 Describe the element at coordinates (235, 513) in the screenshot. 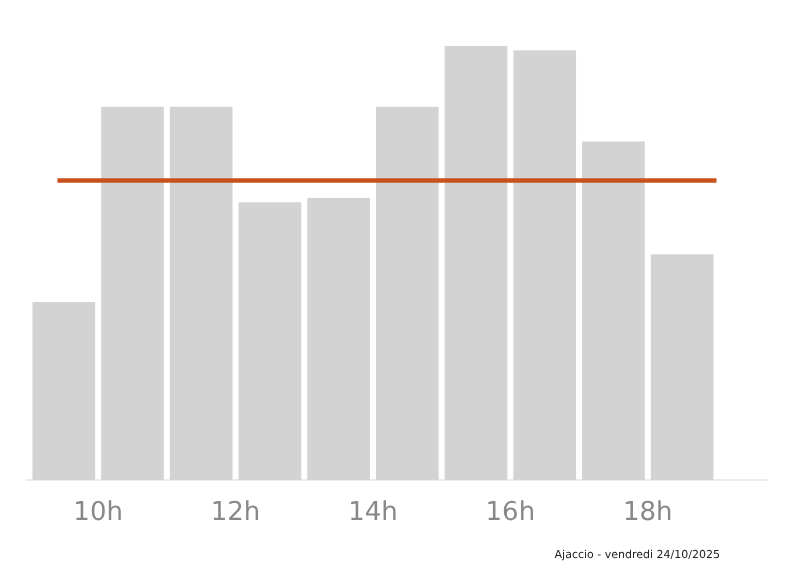

I see `x-tick-label: 12h` at that location.